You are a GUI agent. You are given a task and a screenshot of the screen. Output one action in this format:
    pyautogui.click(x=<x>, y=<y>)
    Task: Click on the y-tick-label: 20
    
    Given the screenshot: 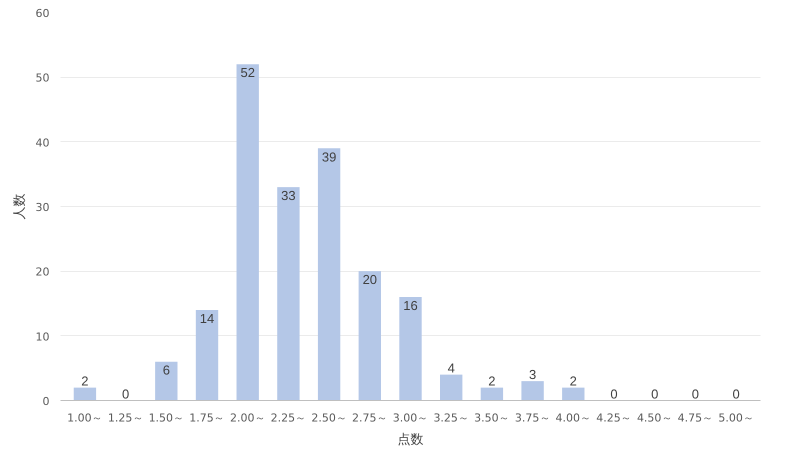 What is the action you would take?
    pyautogui.click(x=43, y=272)
    